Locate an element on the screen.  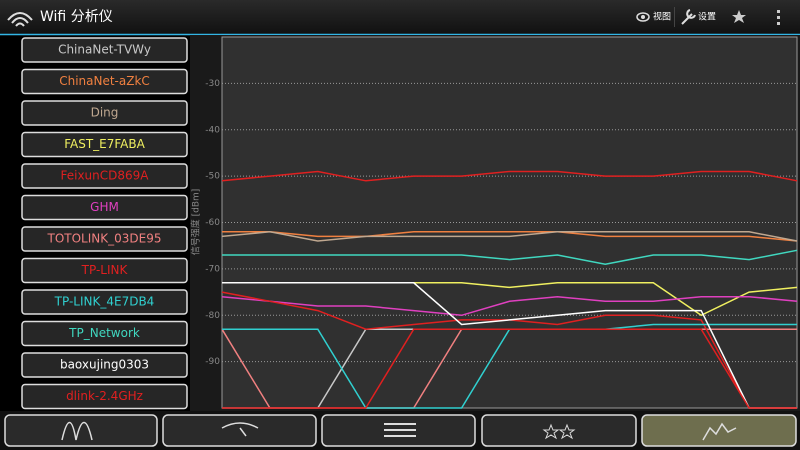
network-name: TP_Network is located at coordinates (104, 333).